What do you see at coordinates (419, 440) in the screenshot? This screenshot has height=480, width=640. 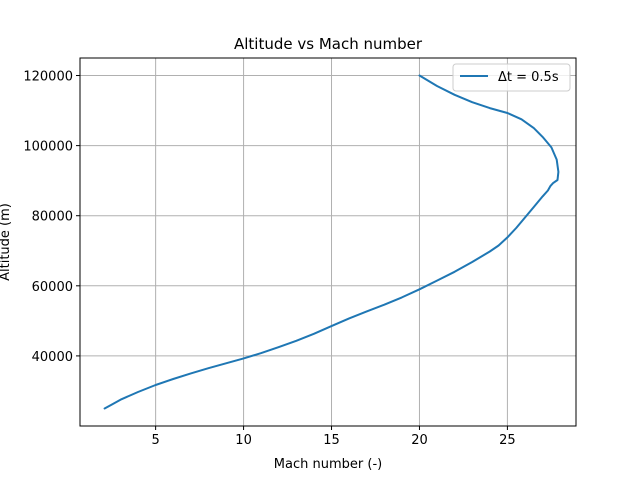 I see `x-tick-label: 20` at bounding box center [419, 440].